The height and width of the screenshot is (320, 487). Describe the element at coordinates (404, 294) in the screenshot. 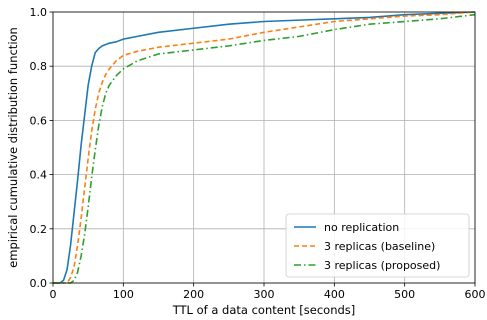

I see `x-tick-label: 500` at that location.